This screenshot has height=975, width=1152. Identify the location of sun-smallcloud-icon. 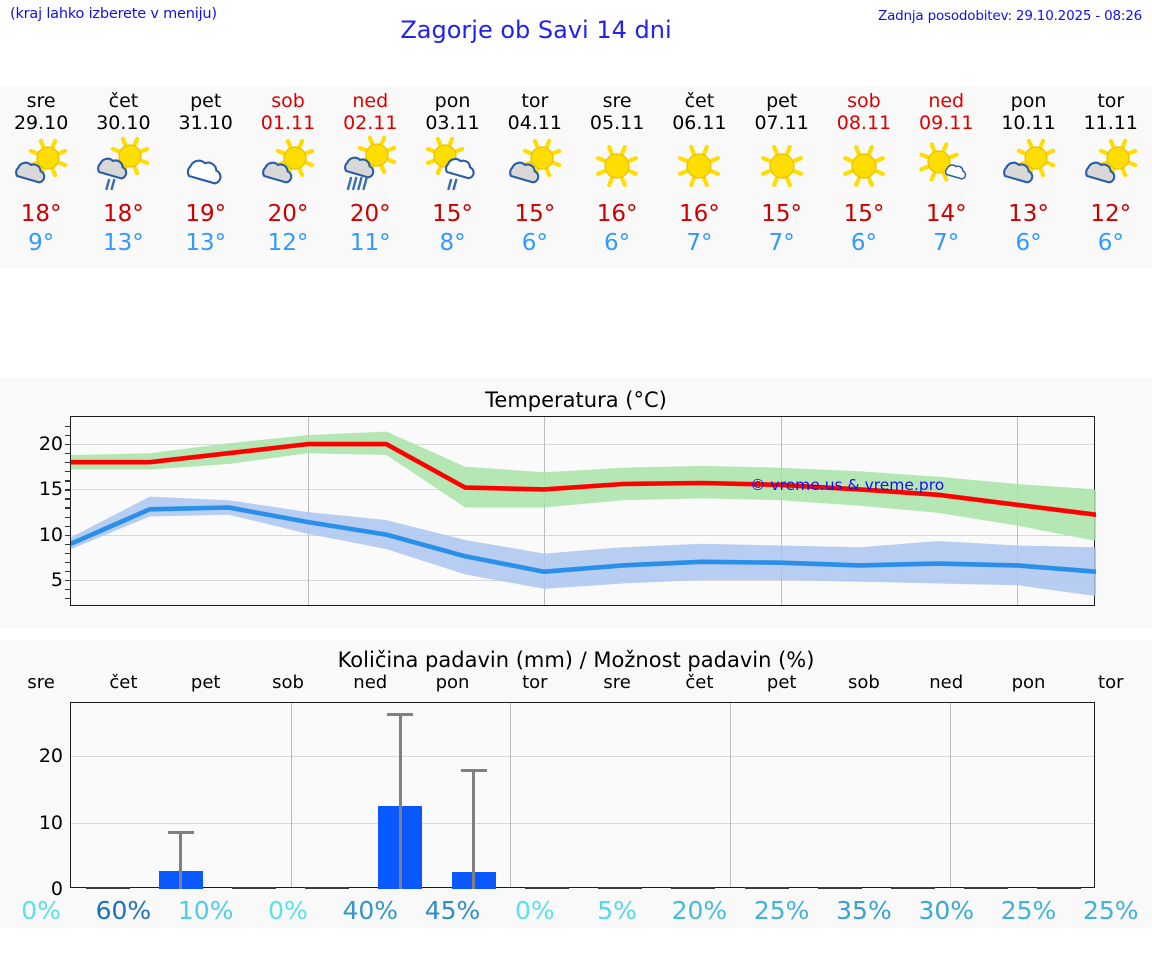
(946, 166).